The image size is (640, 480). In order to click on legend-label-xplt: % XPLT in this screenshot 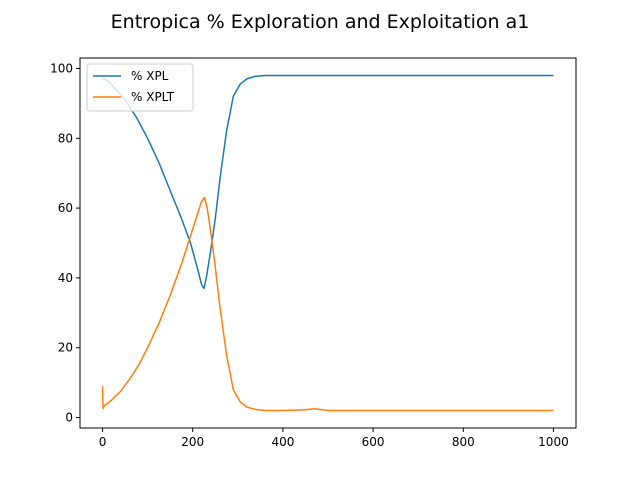, I will do `click(153, 97)`.